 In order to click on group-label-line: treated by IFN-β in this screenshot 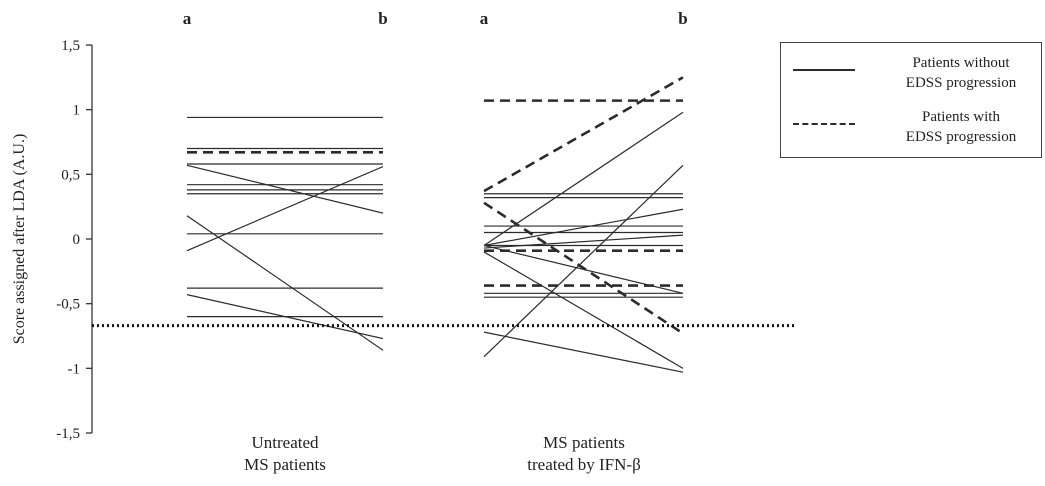, I will do `click(583, 464)`.